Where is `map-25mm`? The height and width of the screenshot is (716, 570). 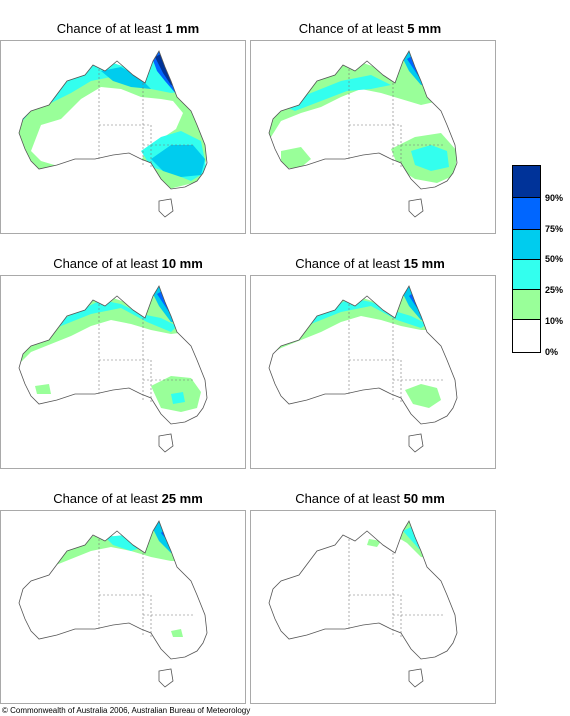
map-25mm is located at coordinates (123, 607).